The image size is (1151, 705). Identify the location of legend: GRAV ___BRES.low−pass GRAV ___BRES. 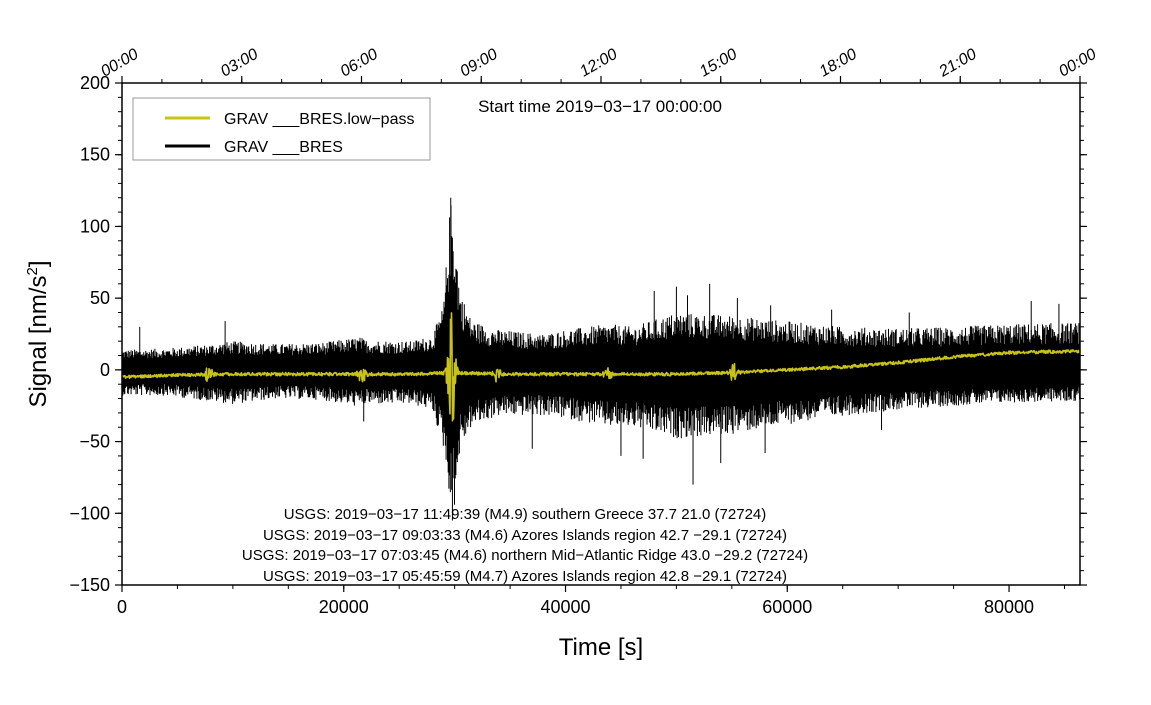
(281, 129).